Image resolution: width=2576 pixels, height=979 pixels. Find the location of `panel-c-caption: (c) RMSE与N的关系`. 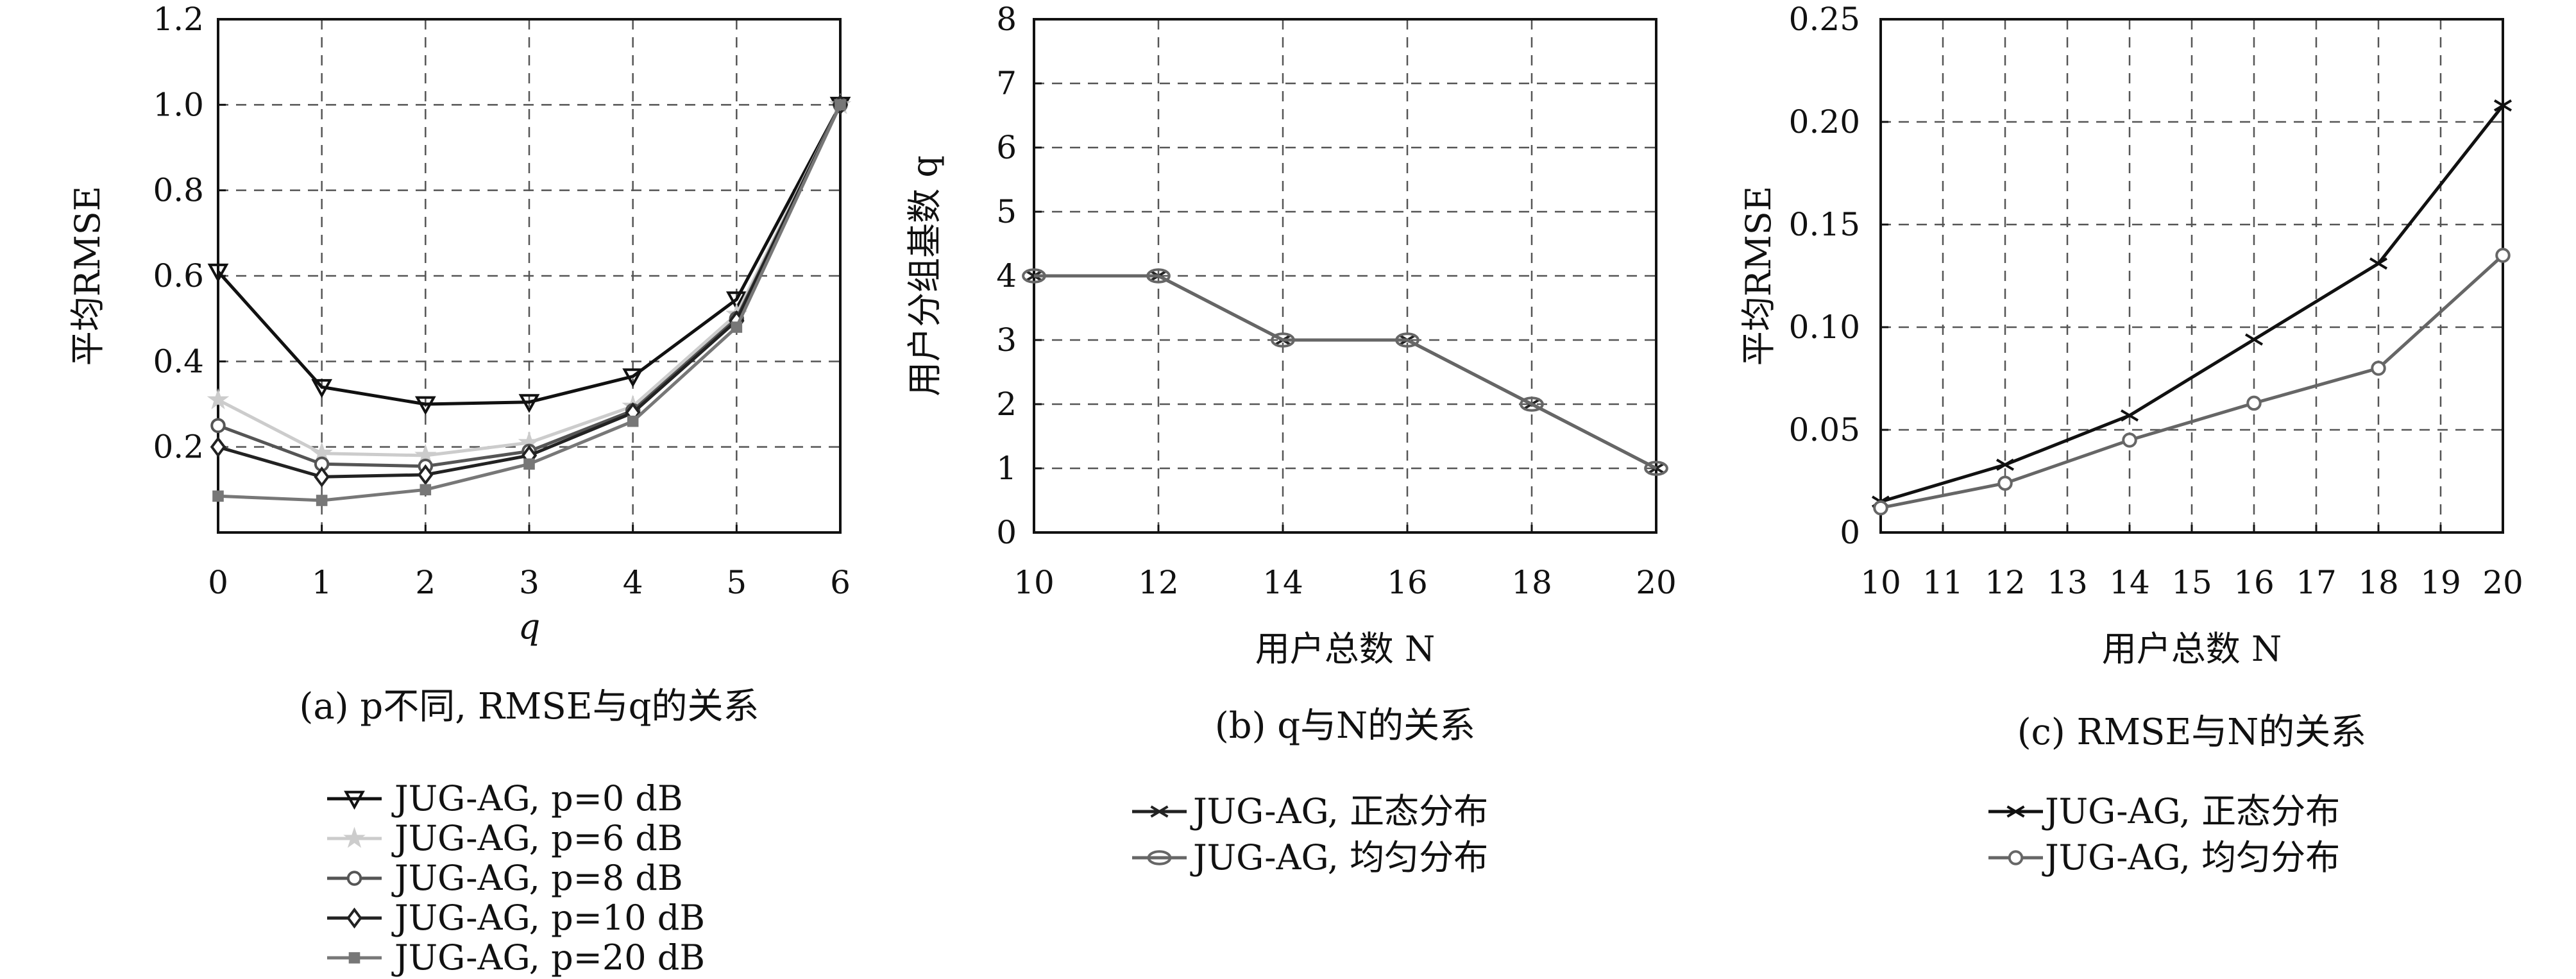

panel-c-caption: (c) RMSE与N的关系 is located at coordinates (2192, 732).